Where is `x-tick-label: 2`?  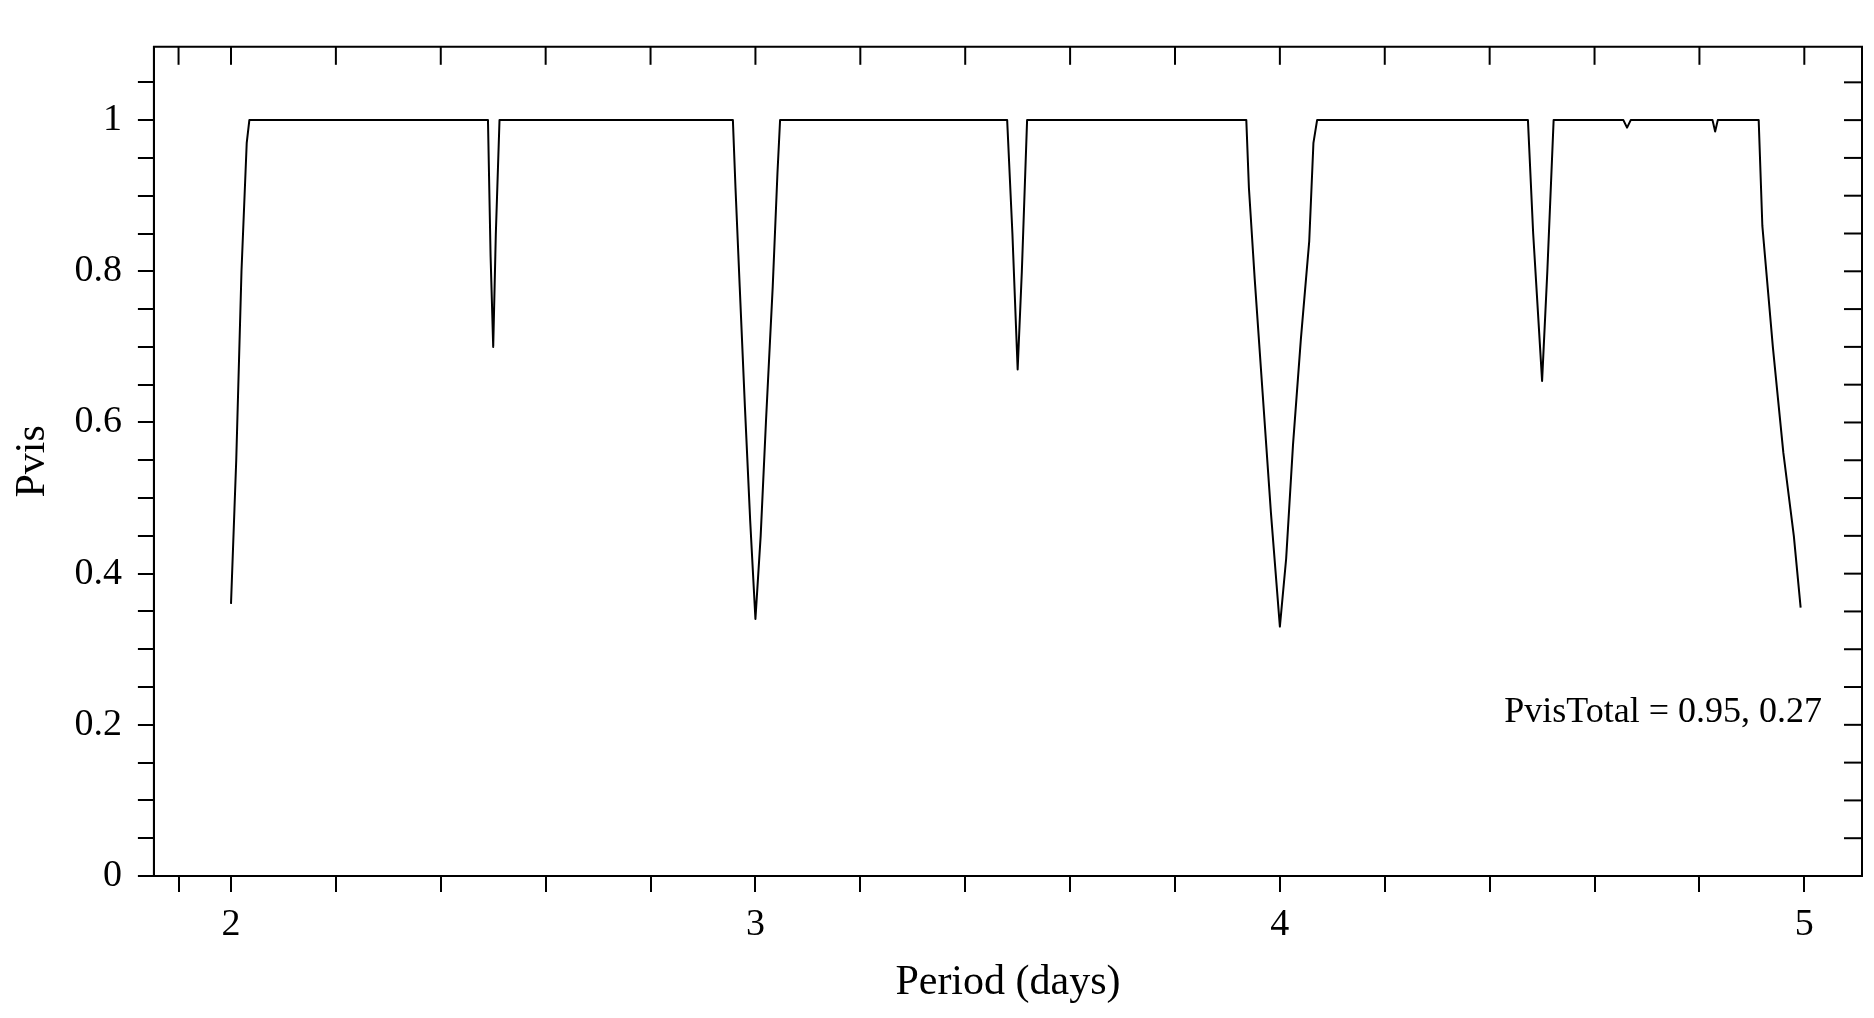
x-tick-label: 2 is located at coordinates (231, 921).